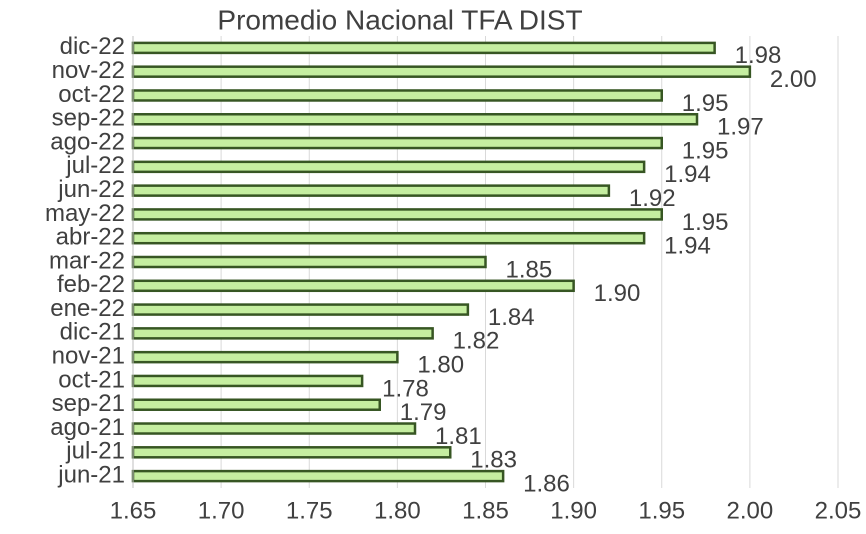 The image size is (866, 534). I want to click on y-tick-label: nov-22, so click(88, 70).